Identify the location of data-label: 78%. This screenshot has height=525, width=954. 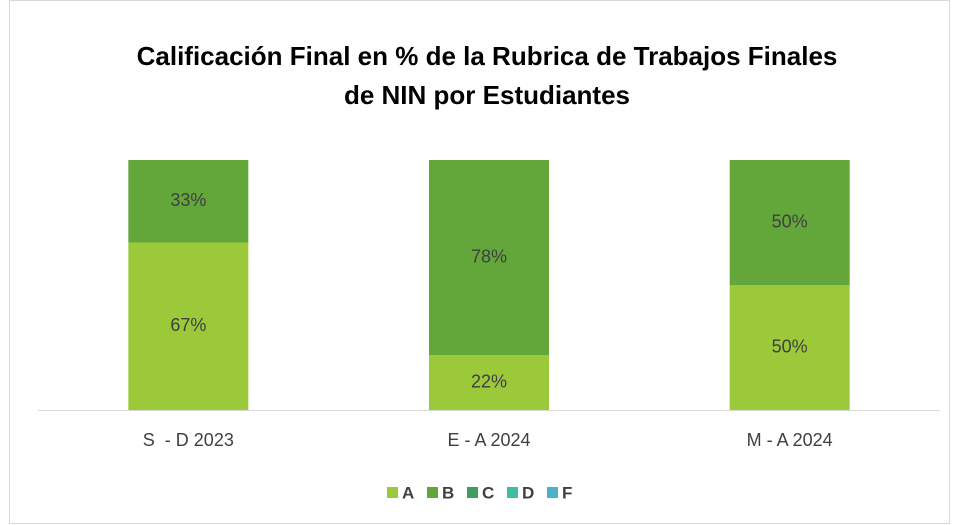
(489, 256).